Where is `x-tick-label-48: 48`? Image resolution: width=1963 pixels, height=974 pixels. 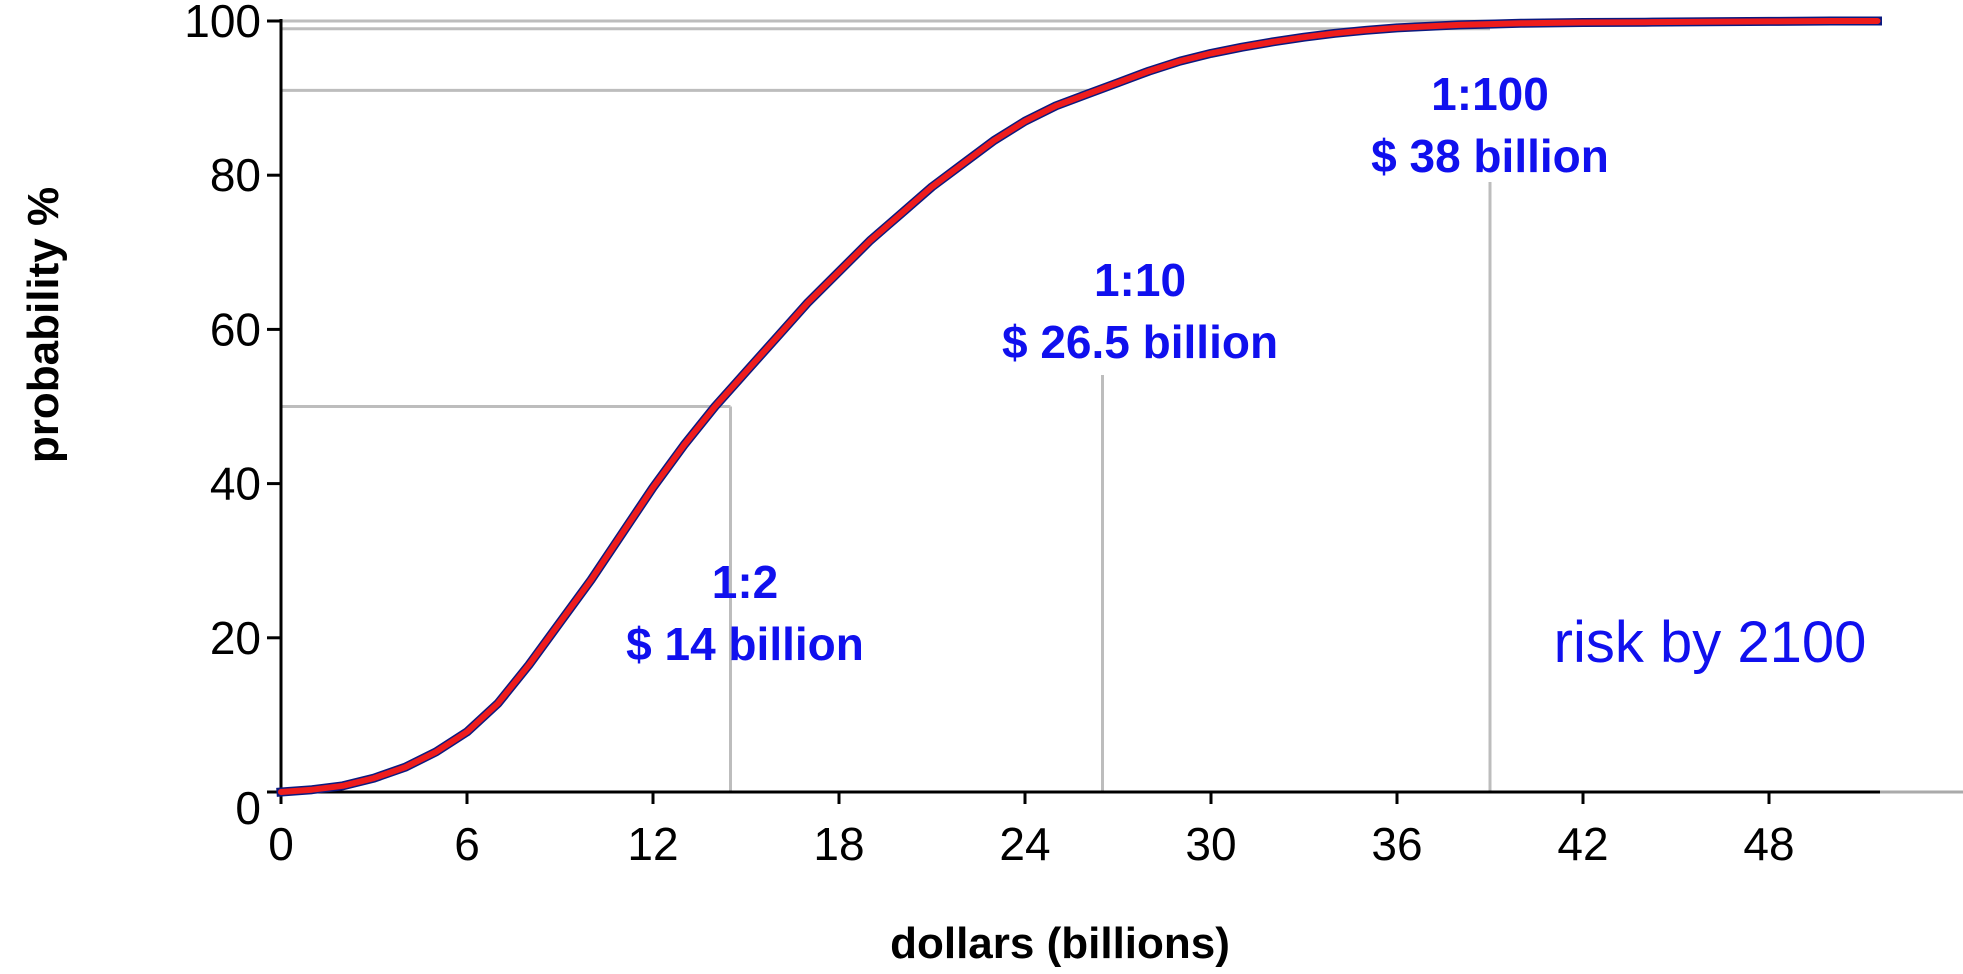 x-tick-label-48: 48 is located at coordinates (1768, 844).